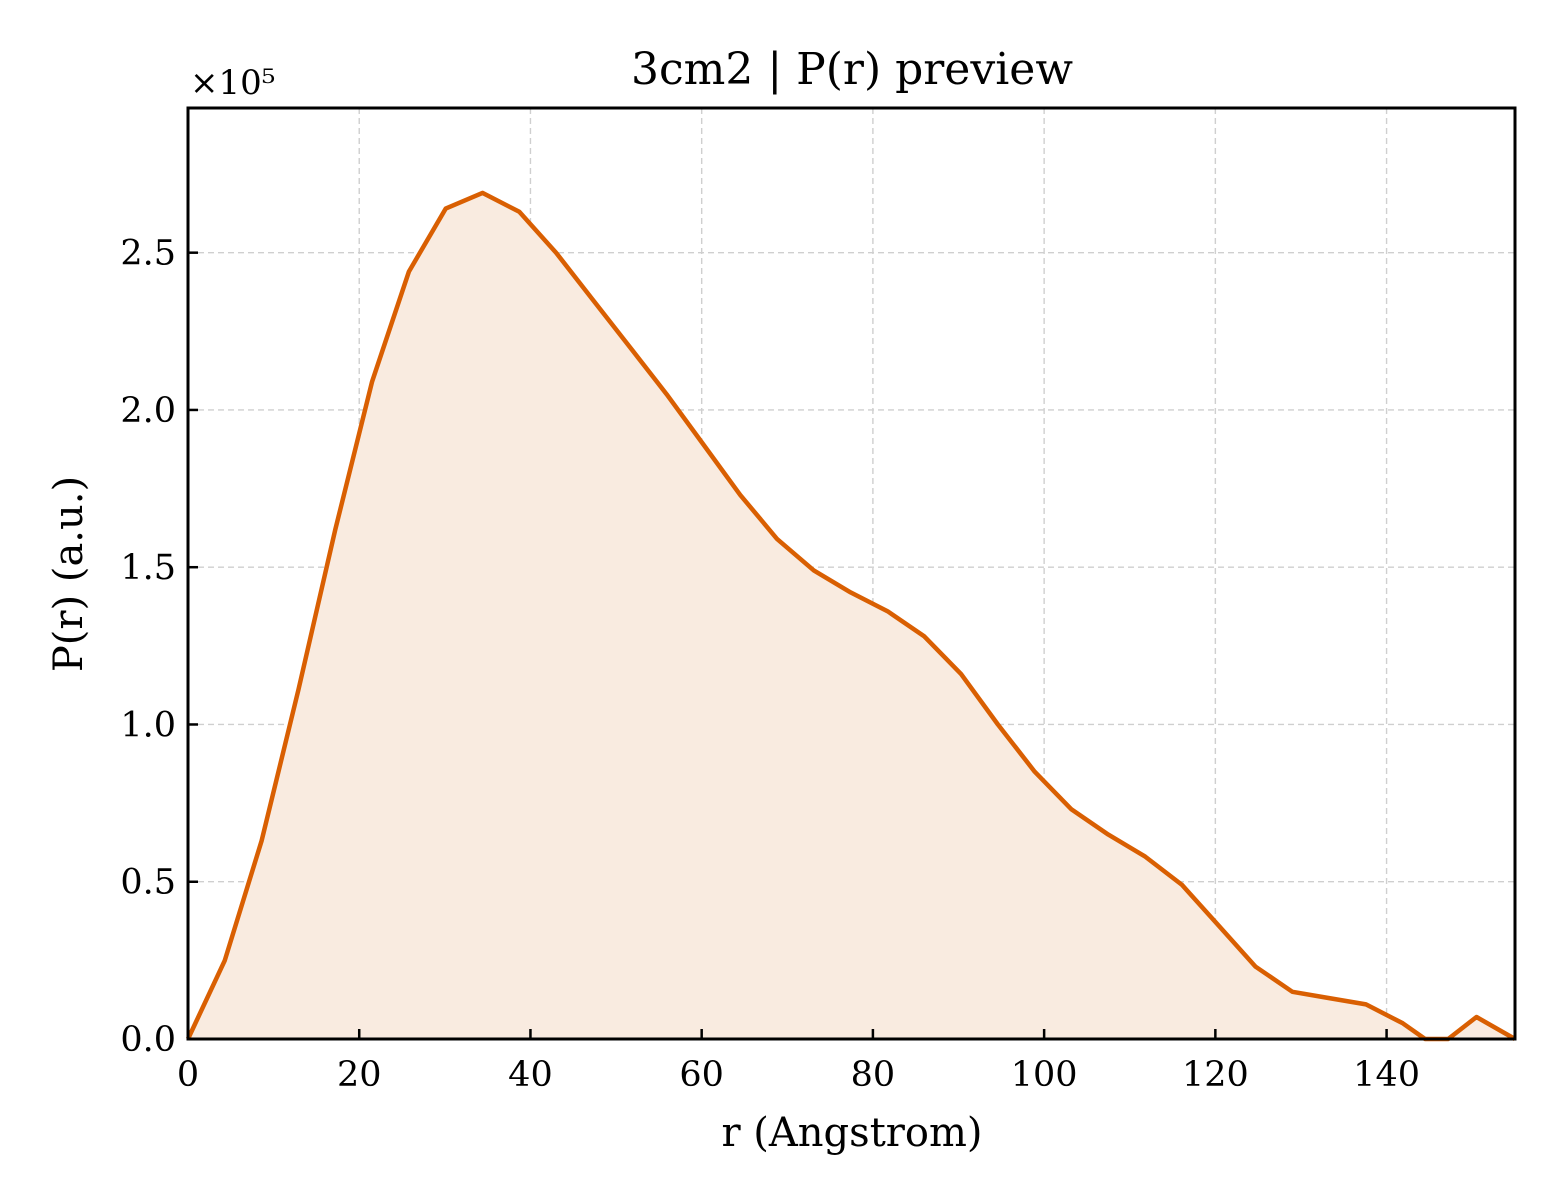 This screenshot has width=1560, height=1200. I want to click on y-tick-label: 1.5, so click(148, 568).